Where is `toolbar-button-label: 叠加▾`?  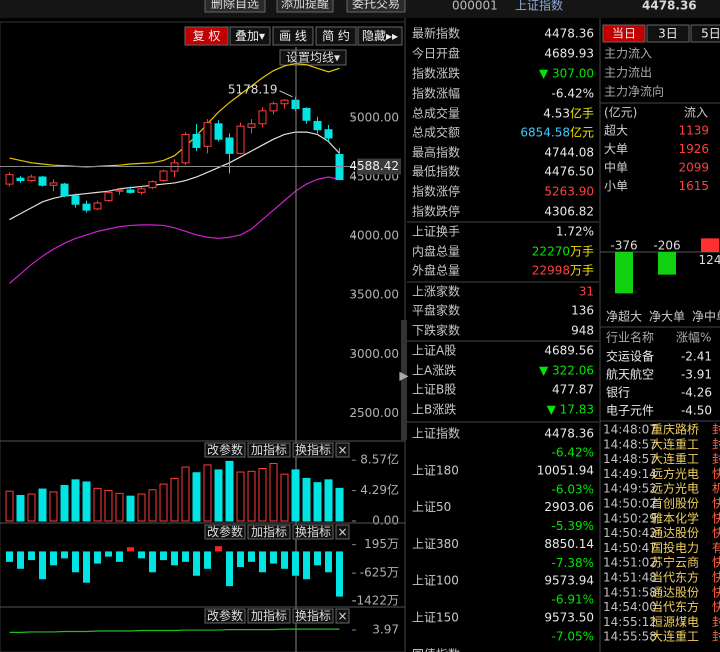
toolbar-button-label: 叠加▾ is located at coordinates (250, 36).